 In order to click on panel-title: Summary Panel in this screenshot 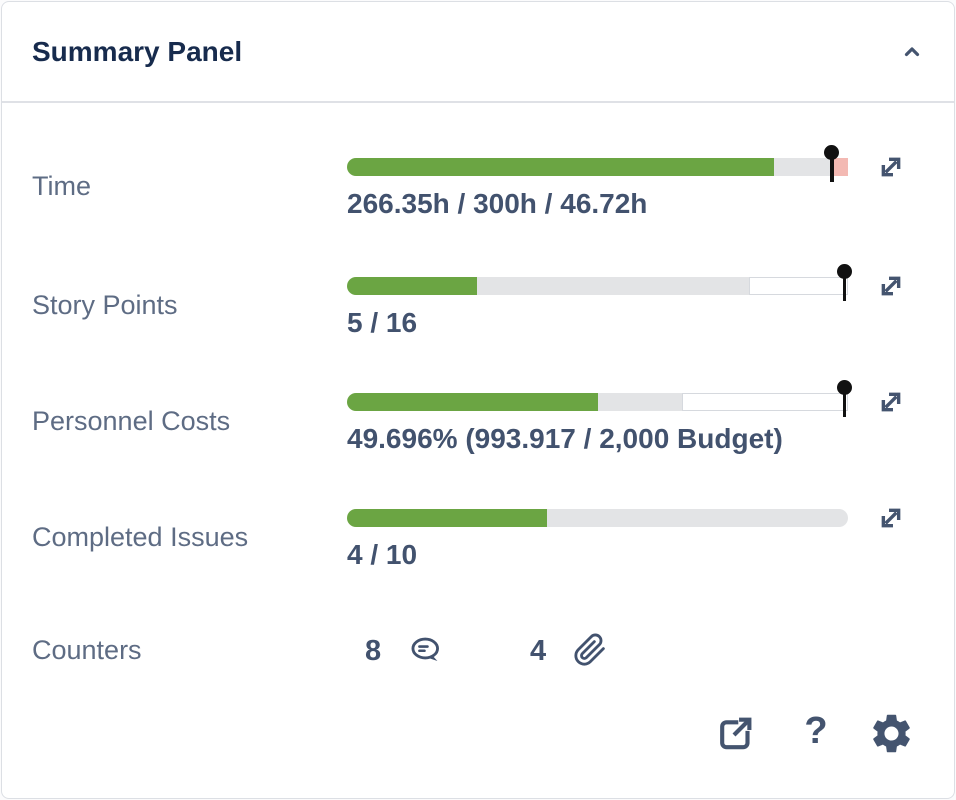, I will do `click(137, 51)`.